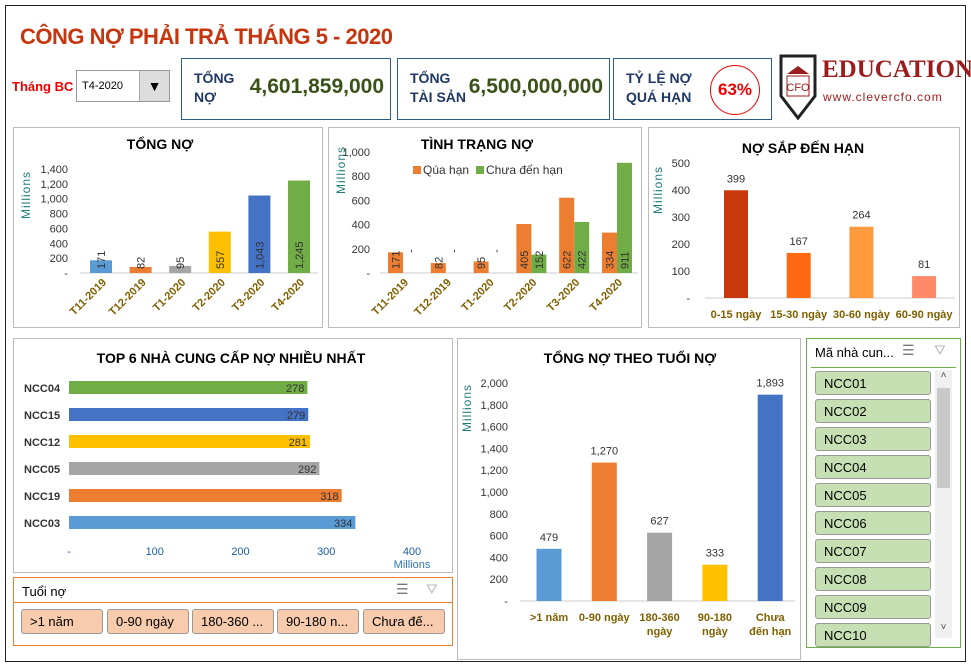 This screenshot has height=667, width=971. Describe the element at coordinates (874, 87) in the screenshot. I see `logo: CFO EDUCATION www.clevercfo.com` at that location.